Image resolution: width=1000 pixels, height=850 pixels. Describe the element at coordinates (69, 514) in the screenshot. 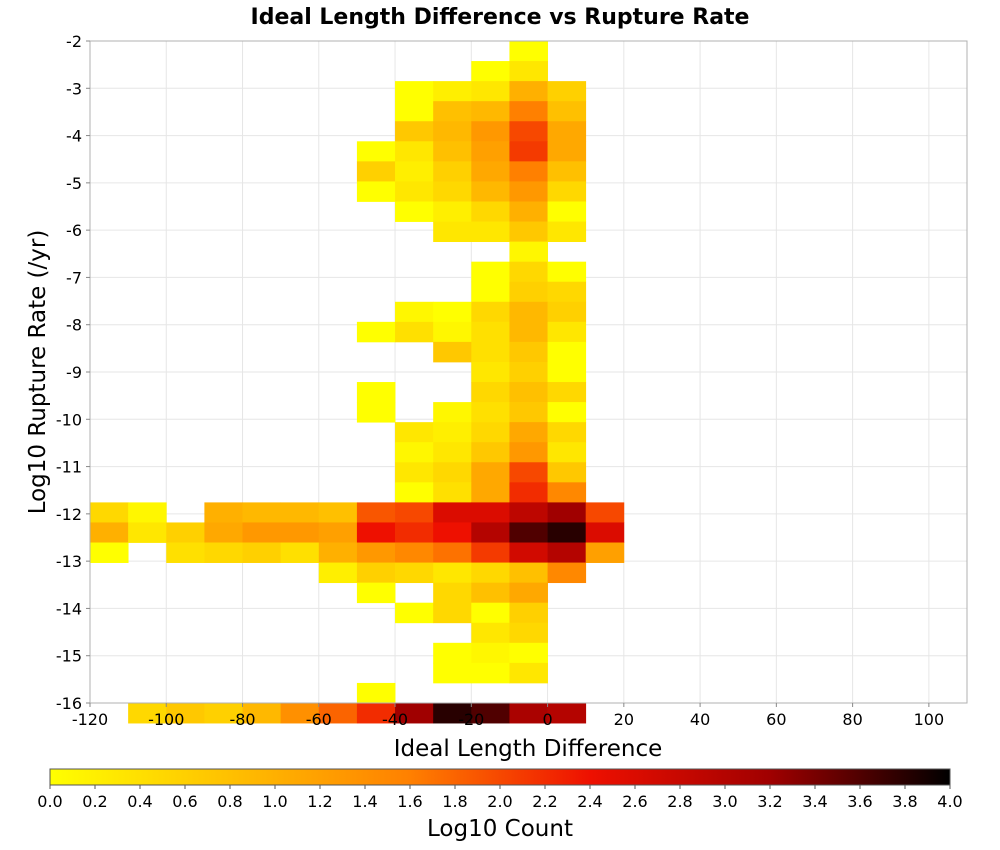

I see `y-tick-label: -12` at that location.